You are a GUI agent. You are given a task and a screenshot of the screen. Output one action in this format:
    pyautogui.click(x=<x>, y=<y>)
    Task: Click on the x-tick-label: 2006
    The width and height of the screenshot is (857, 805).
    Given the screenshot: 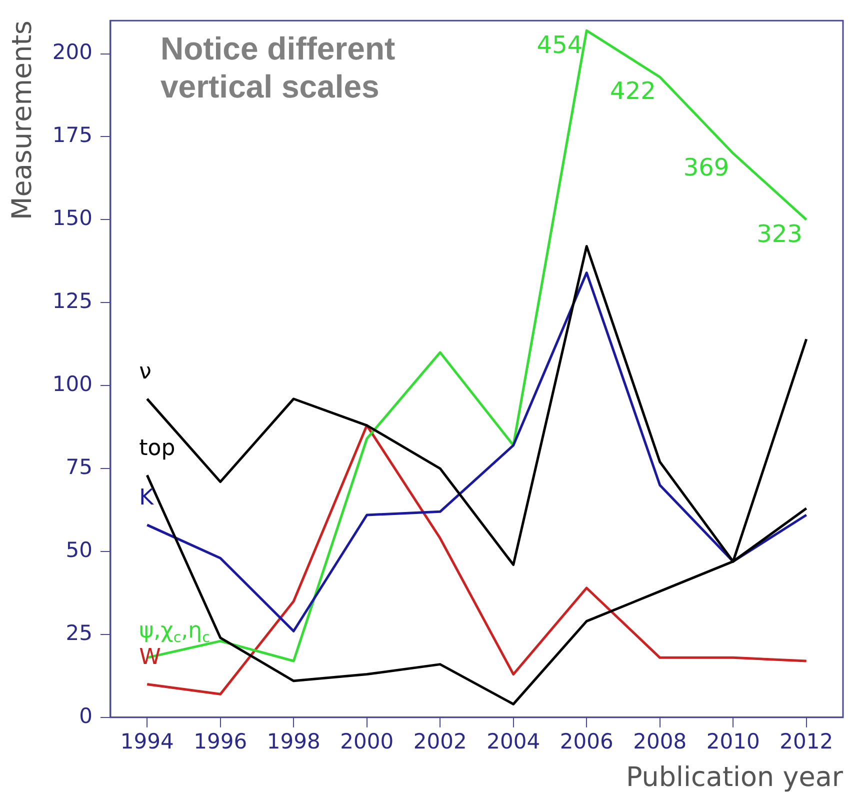 What is the action you would take?
    pyautogui.click(x=587, y=741)
    